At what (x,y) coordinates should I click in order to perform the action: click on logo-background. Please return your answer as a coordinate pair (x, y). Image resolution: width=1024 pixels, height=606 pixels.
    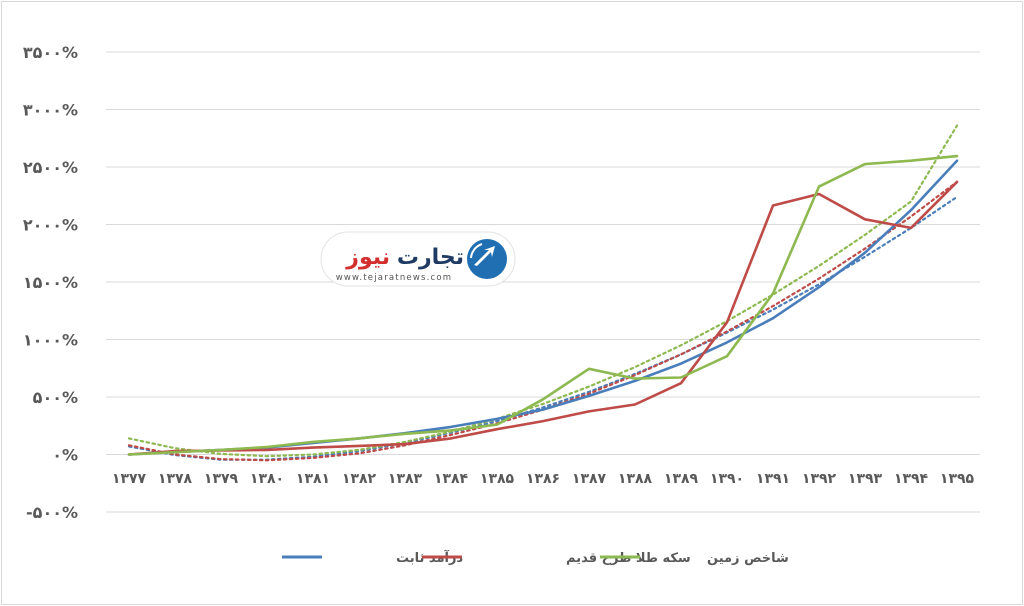
    Looking at the image, I should click on (418, 259).